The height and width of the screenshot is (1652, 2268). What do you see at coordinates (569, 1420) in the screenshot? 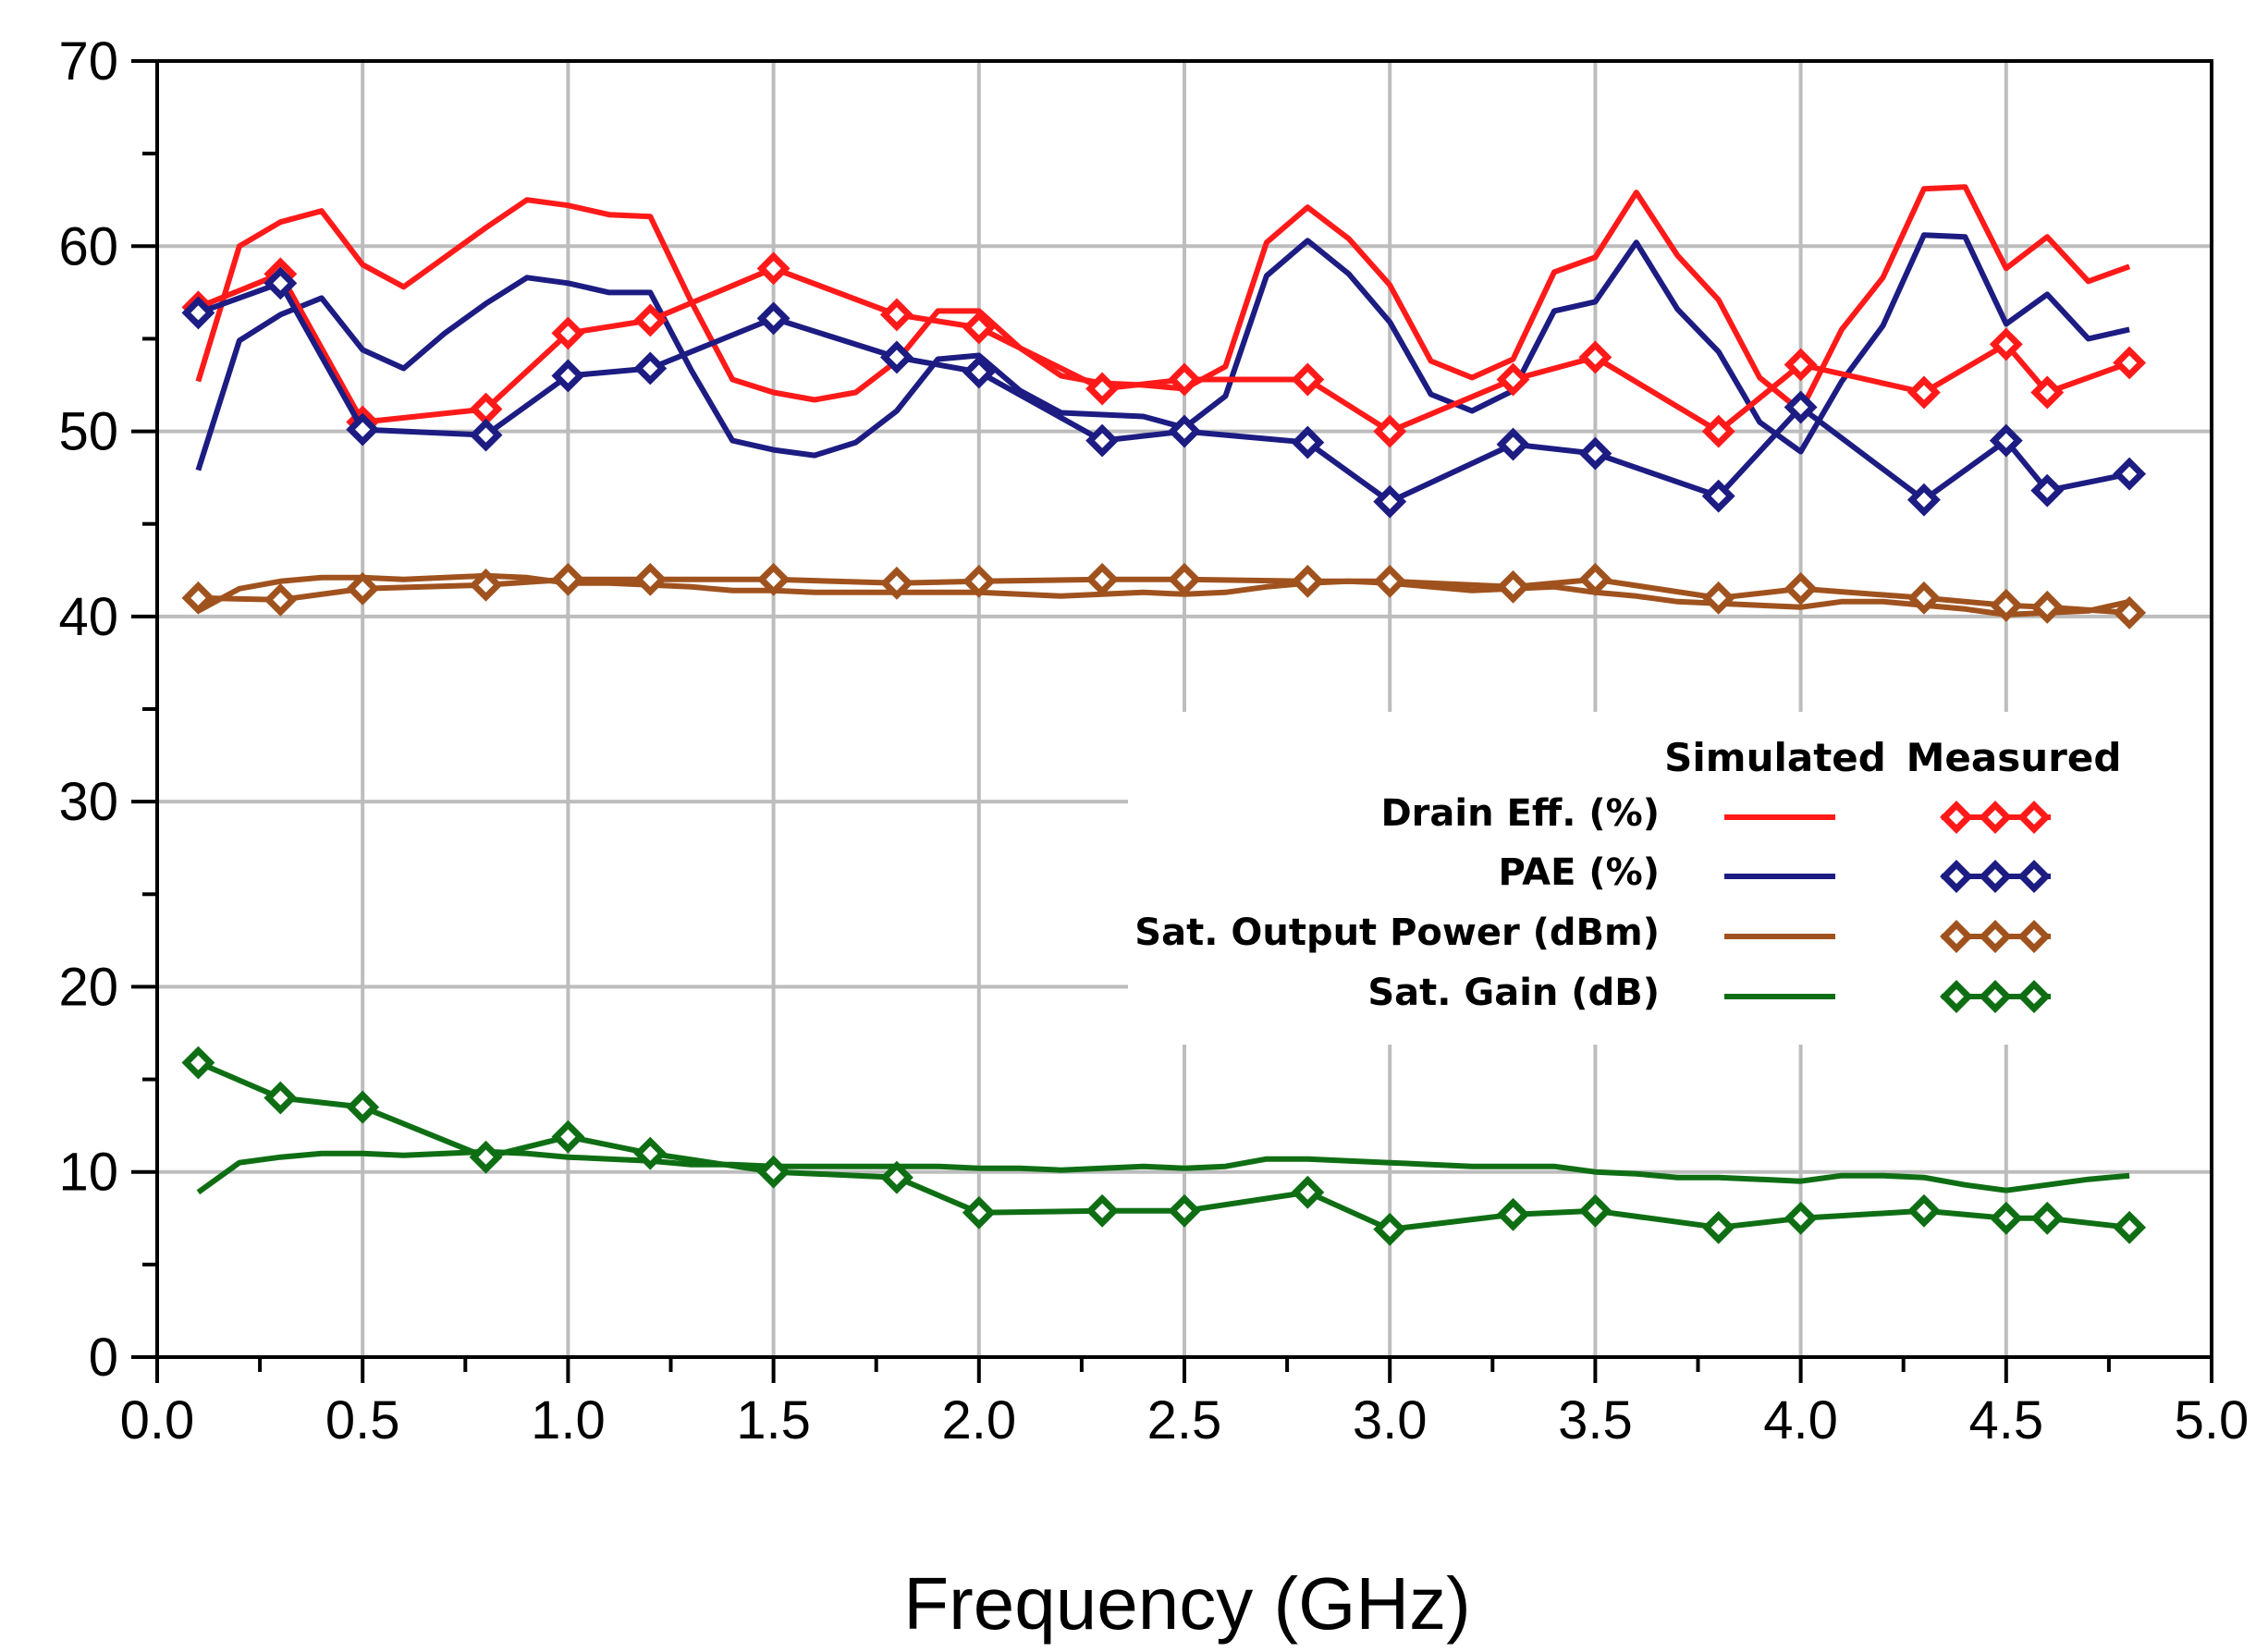
I see `x-tick-label-1.0: 1.0` at bounding box center [569, 1420].